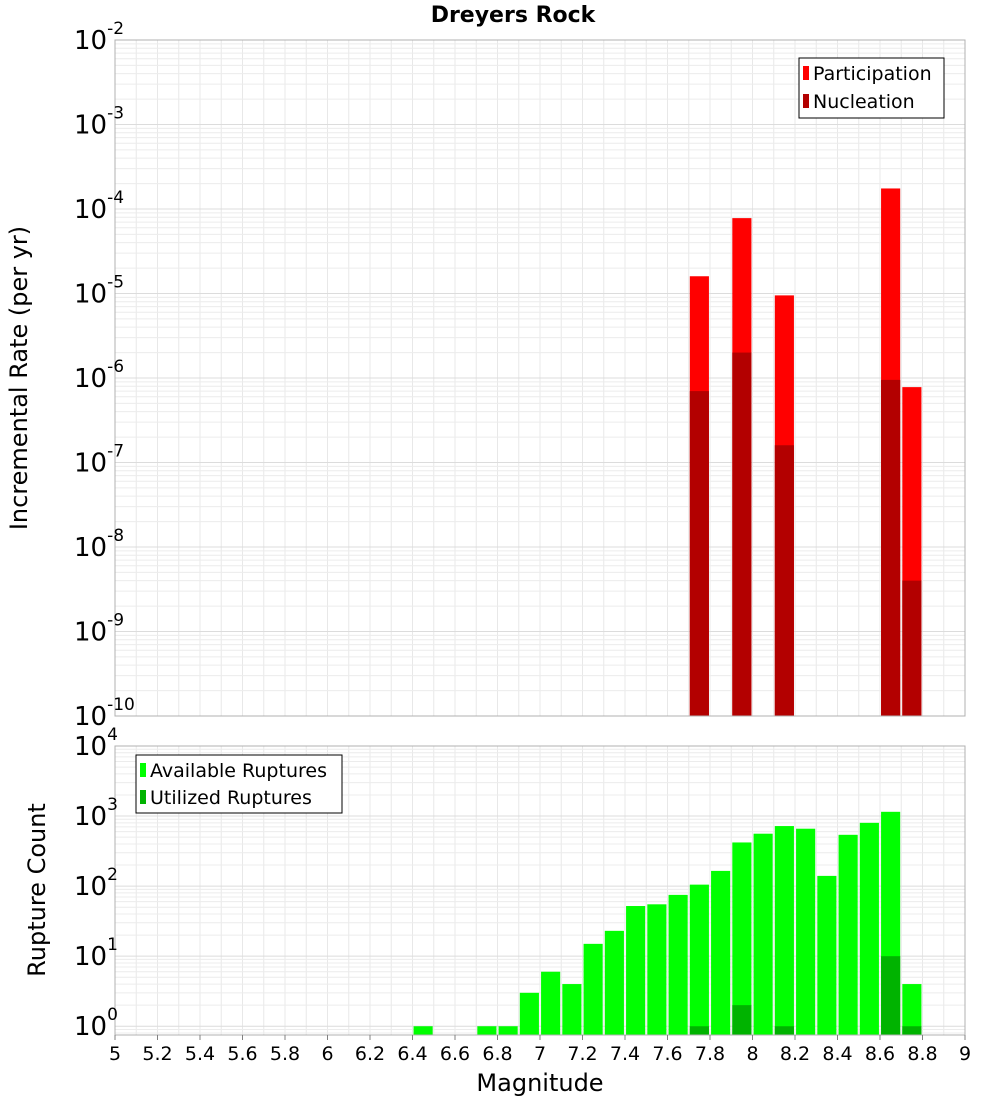 Image resolution: width=1000 pixels, height=1100 pixels. I want to click on count-legend: Available Ruptures Utilized Ruptures, so click(239, 784).